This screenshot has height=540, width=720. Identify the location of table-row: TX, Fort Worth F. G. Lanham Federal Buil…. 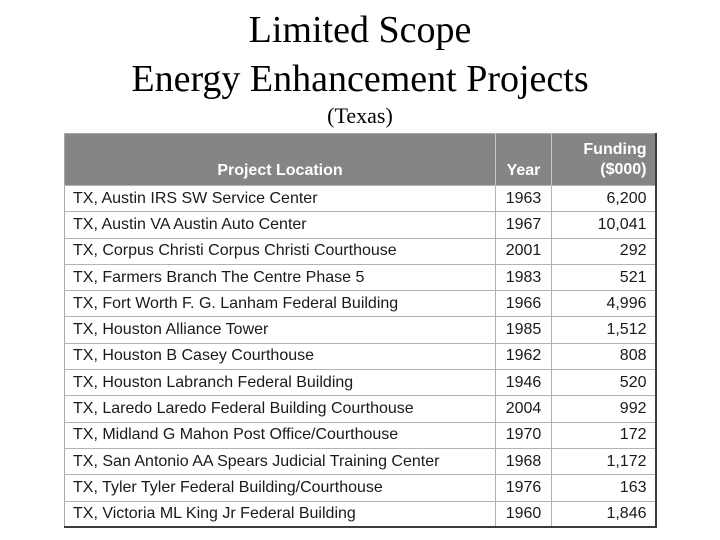
(360, 303).